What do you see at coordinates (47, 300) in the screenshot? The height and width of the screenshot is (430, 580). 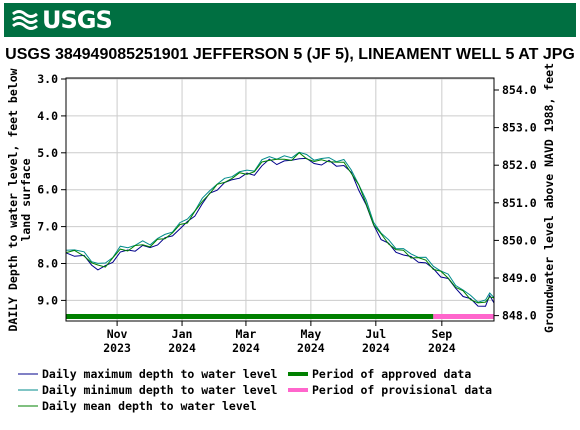 I see `y-tick-label: 9.0` at bounding box center [47, 300].